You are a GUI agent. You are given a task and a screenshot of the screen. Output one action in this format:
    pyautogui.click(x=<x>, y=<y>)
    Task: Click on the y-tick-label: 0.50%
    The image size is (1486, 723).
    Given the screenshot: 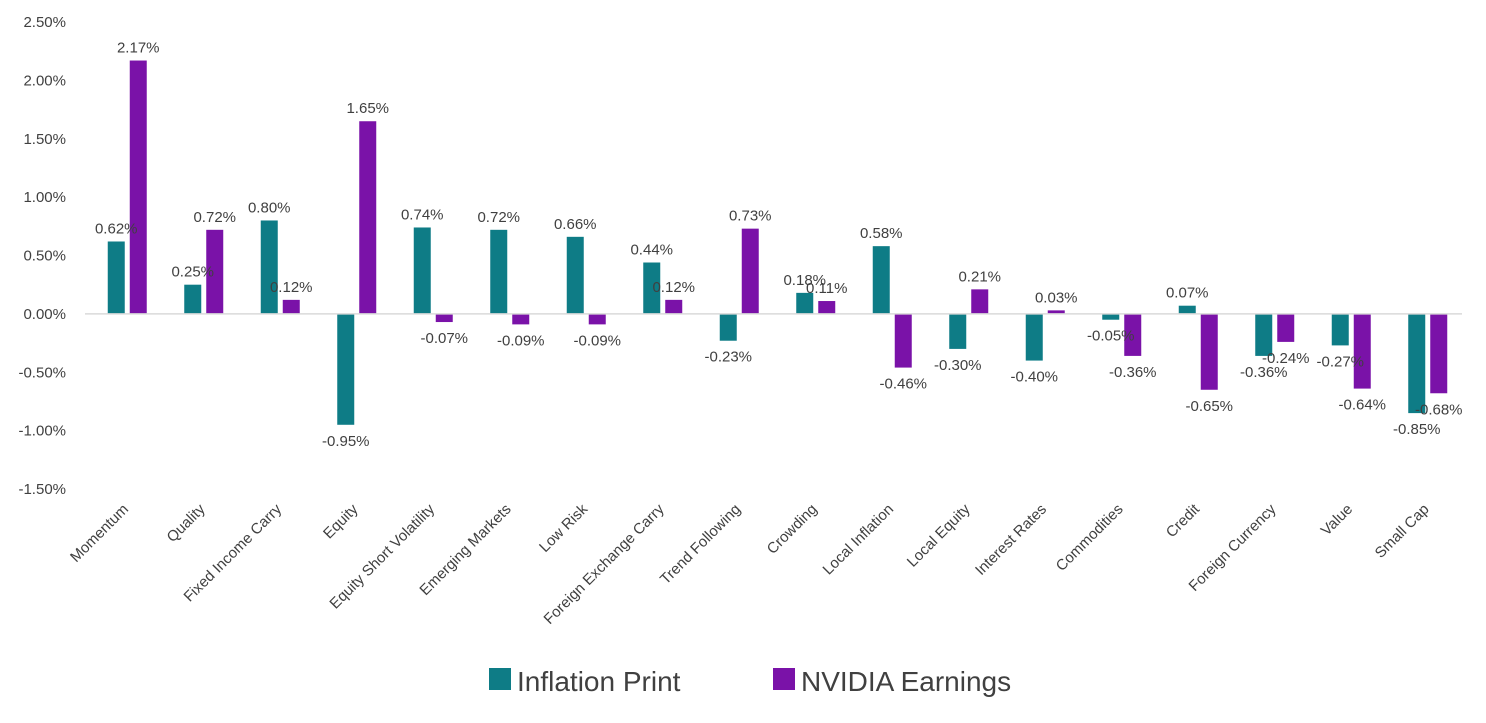 What is the action you would take?
    pyautogui.click(x=44, y=256)
    